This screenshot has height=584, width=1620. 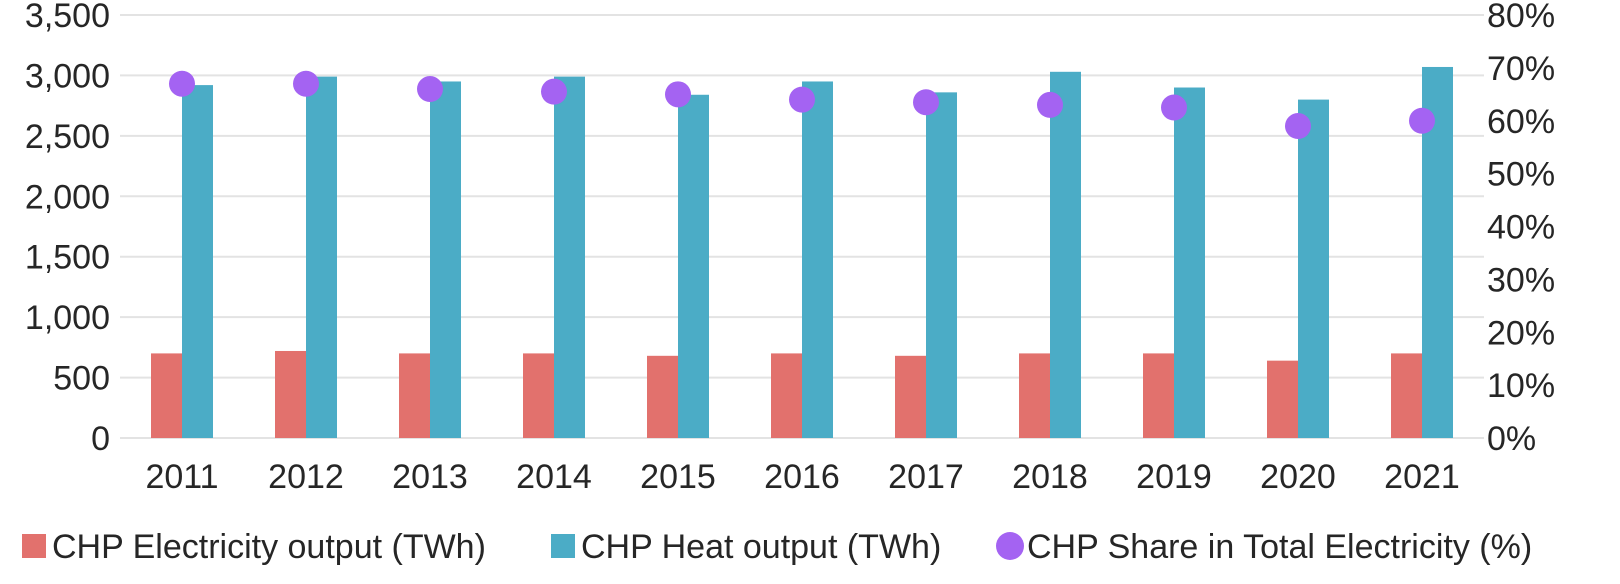 What do you see at coordinates (1279, 547) in the screenshot?
I see `legend-label: CHP Share in Total Electricity (%)` at bounding box center [1279, 547].